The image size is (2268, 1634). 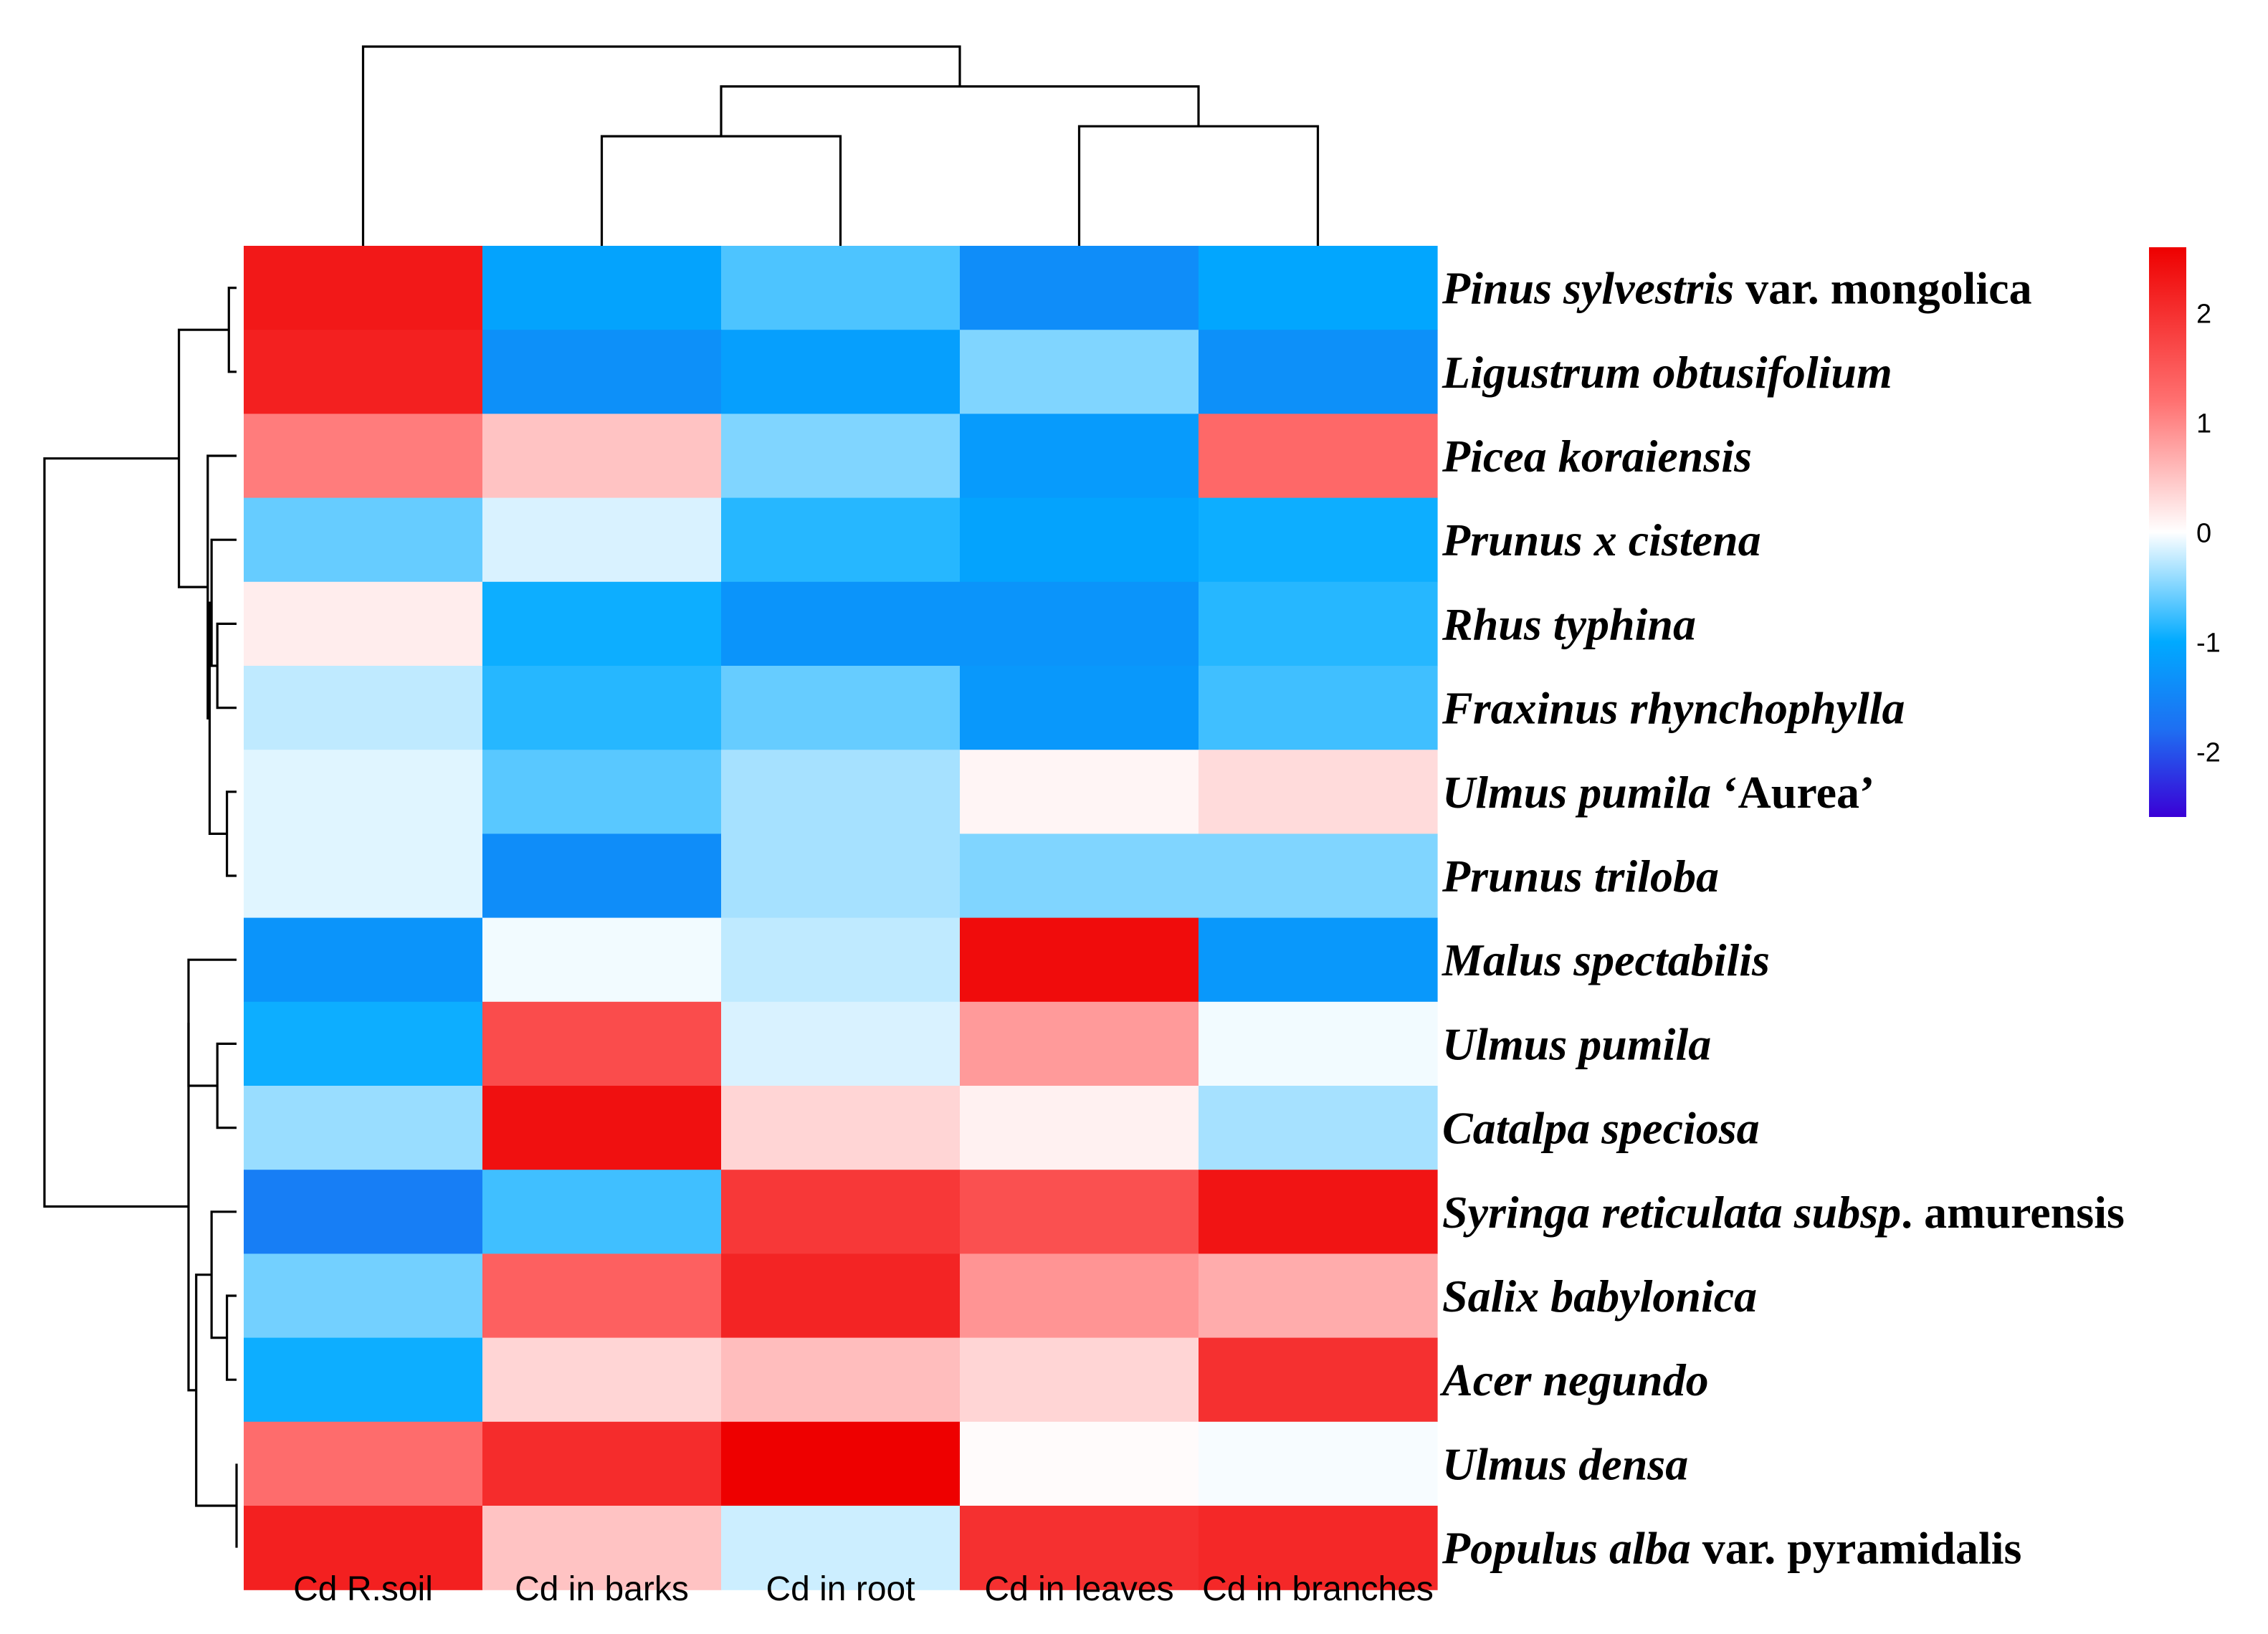 What do you see at coordinates (1078, 1589) in the screenshot?
I see `column-label: Cd in leaves` at bounding box center [1078, 1589].